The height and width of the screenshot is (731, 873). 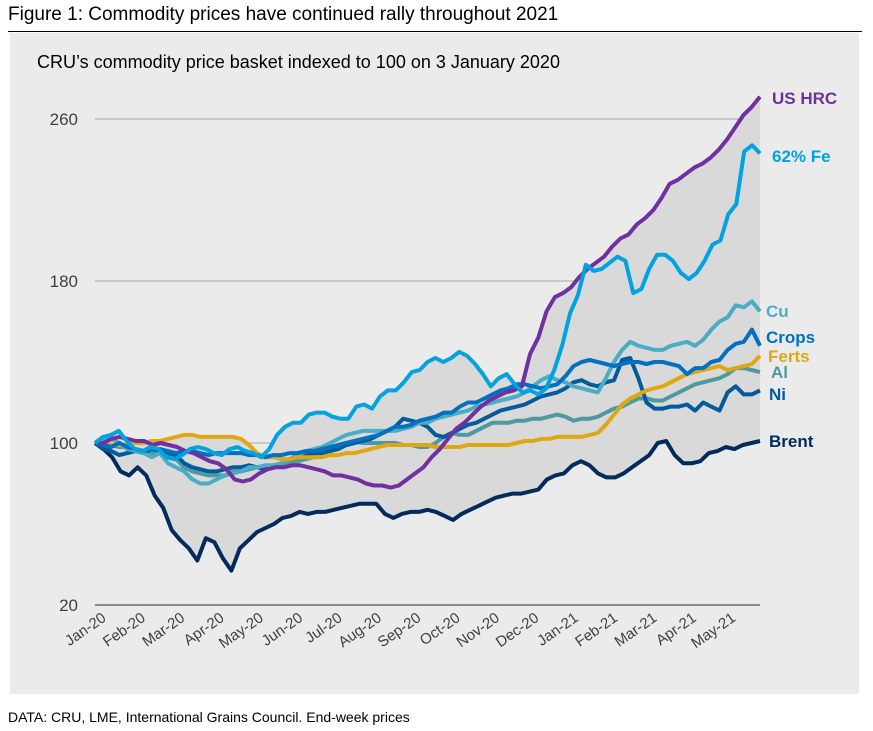 I want to click on x-tick-label: Mar-20, so click(x=163, y=629).